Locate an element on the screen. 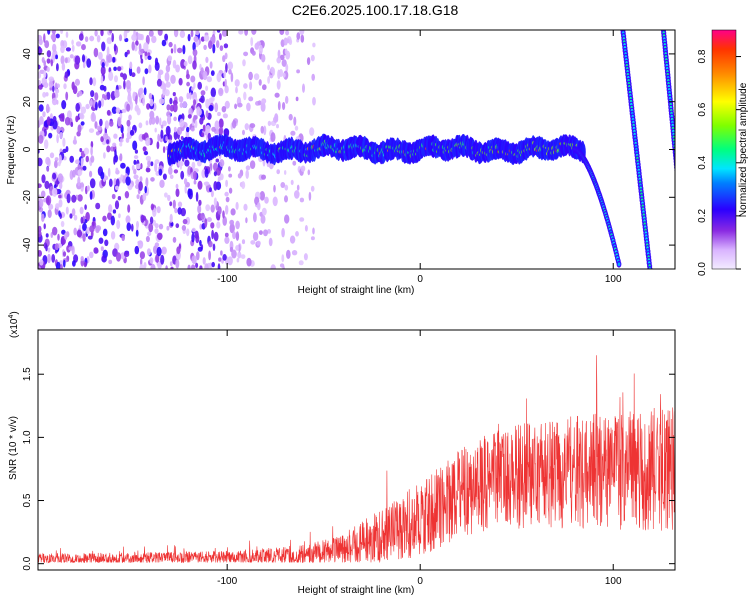 Image resolution: width=750 pixels, height=605 pixels. colorbar-tick-label: 0.8 is located at coordinates (702, 56).